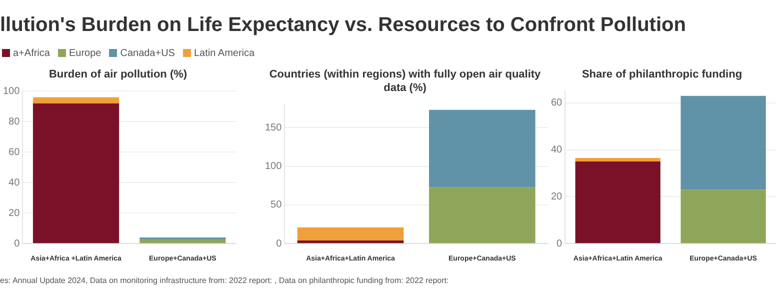  What do you see at coordinates (85, 53) in the screenshot?
I see `legend-label: Europe` at bounding box center [85, 53].